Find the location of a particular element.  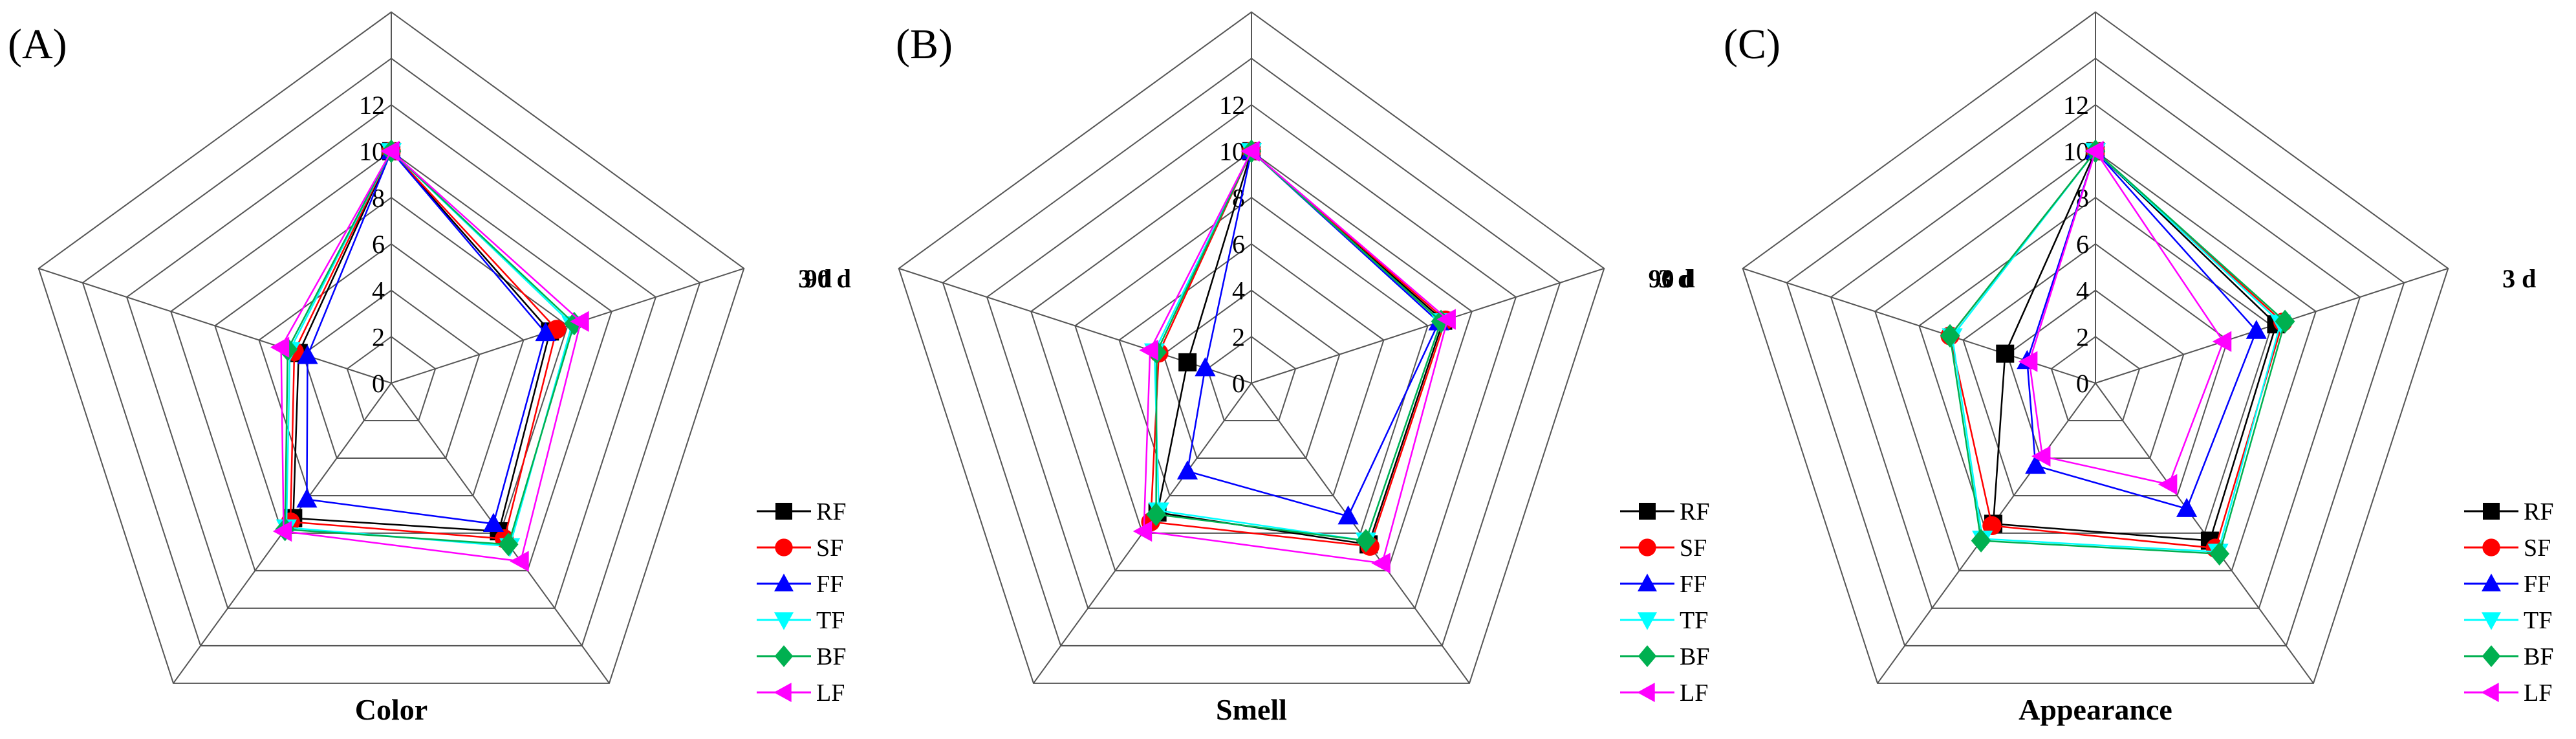

legend-item-lf: LF is located at coordinates (1664, 693).